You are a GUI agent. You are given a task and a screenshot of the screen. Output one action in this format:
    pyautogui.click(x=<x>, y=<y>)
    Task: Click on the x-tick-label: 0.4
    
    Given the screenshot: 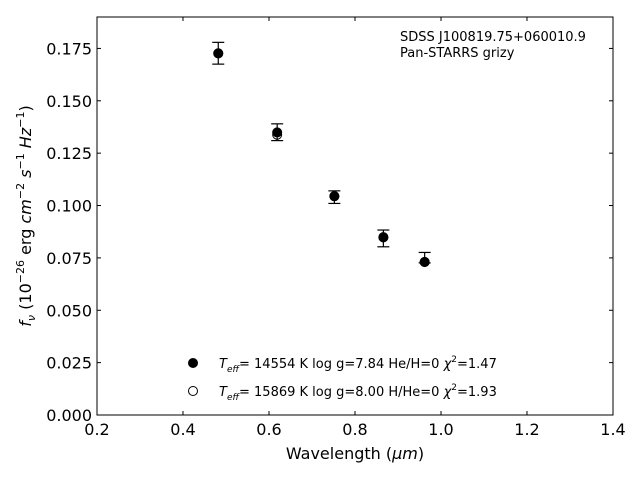 What is the action you would take?
    pyautogui.click(x=182, y=429)
    